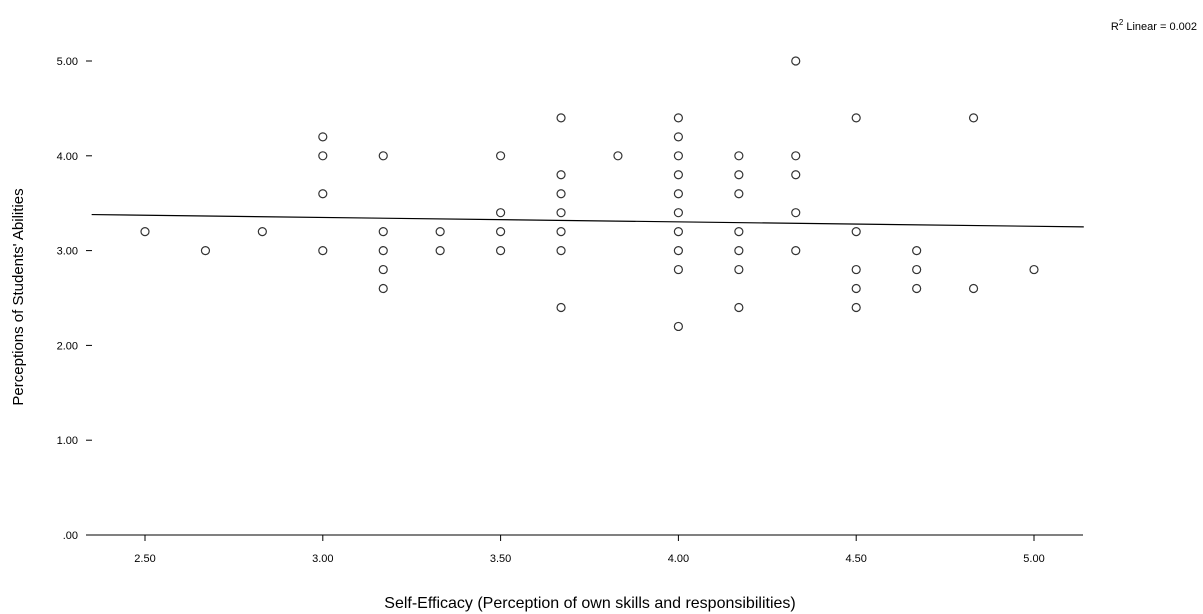 This screenshot has width=1203, height=614. I want to click on y-tick-label: 2.00, so click(67, 346).